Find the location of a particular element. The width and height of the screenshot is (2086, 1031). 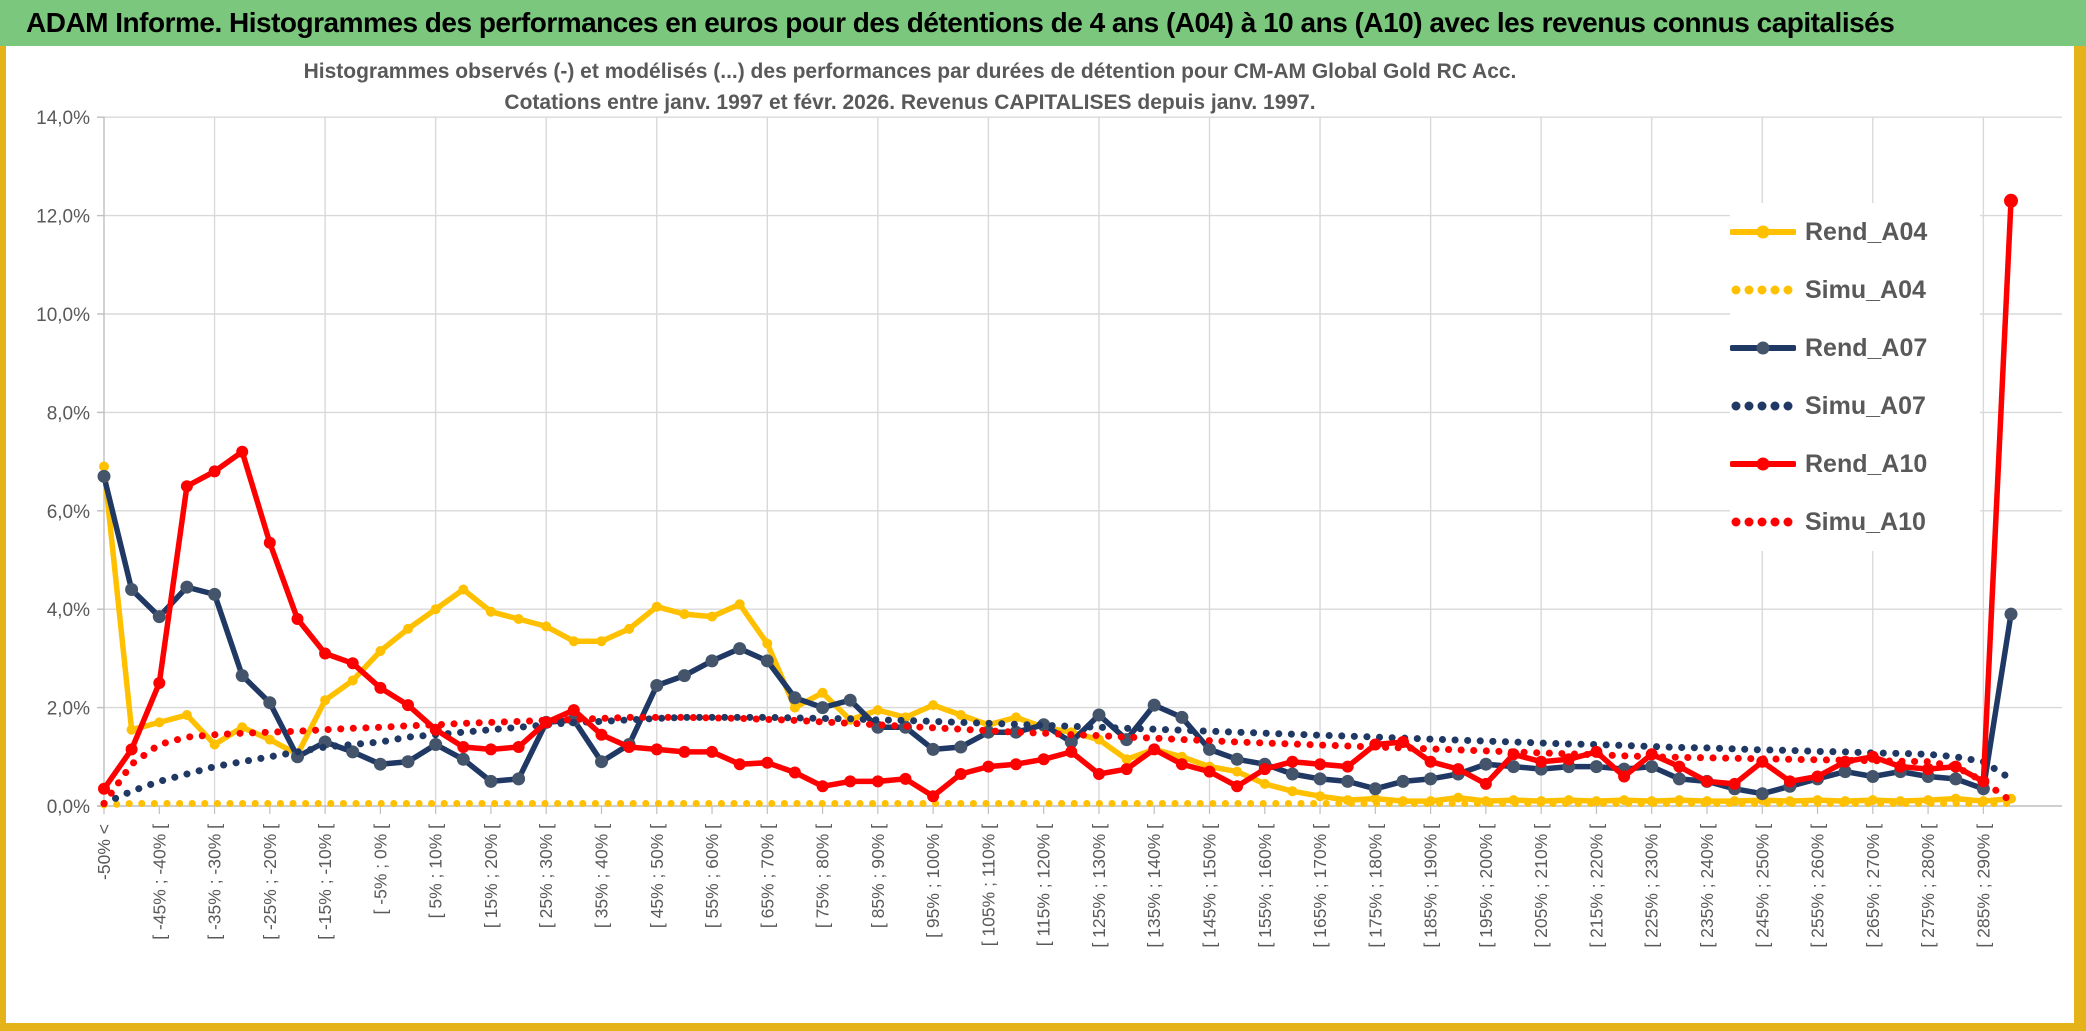

legend-label: Simu_A04 is located at coordinates (1865, 289).